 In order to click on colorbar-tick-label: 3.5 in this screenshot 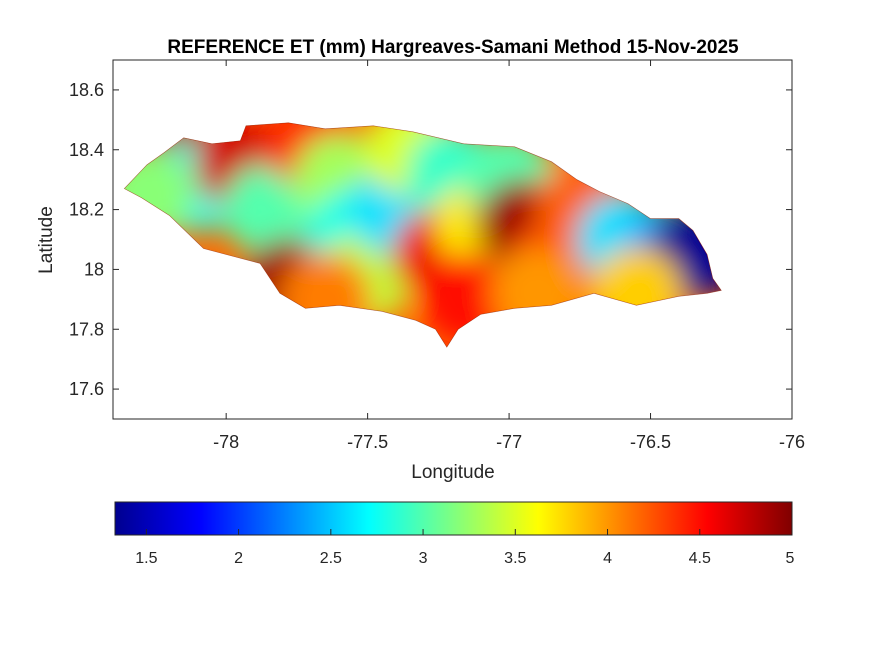, I will do `click(515, 558)`.